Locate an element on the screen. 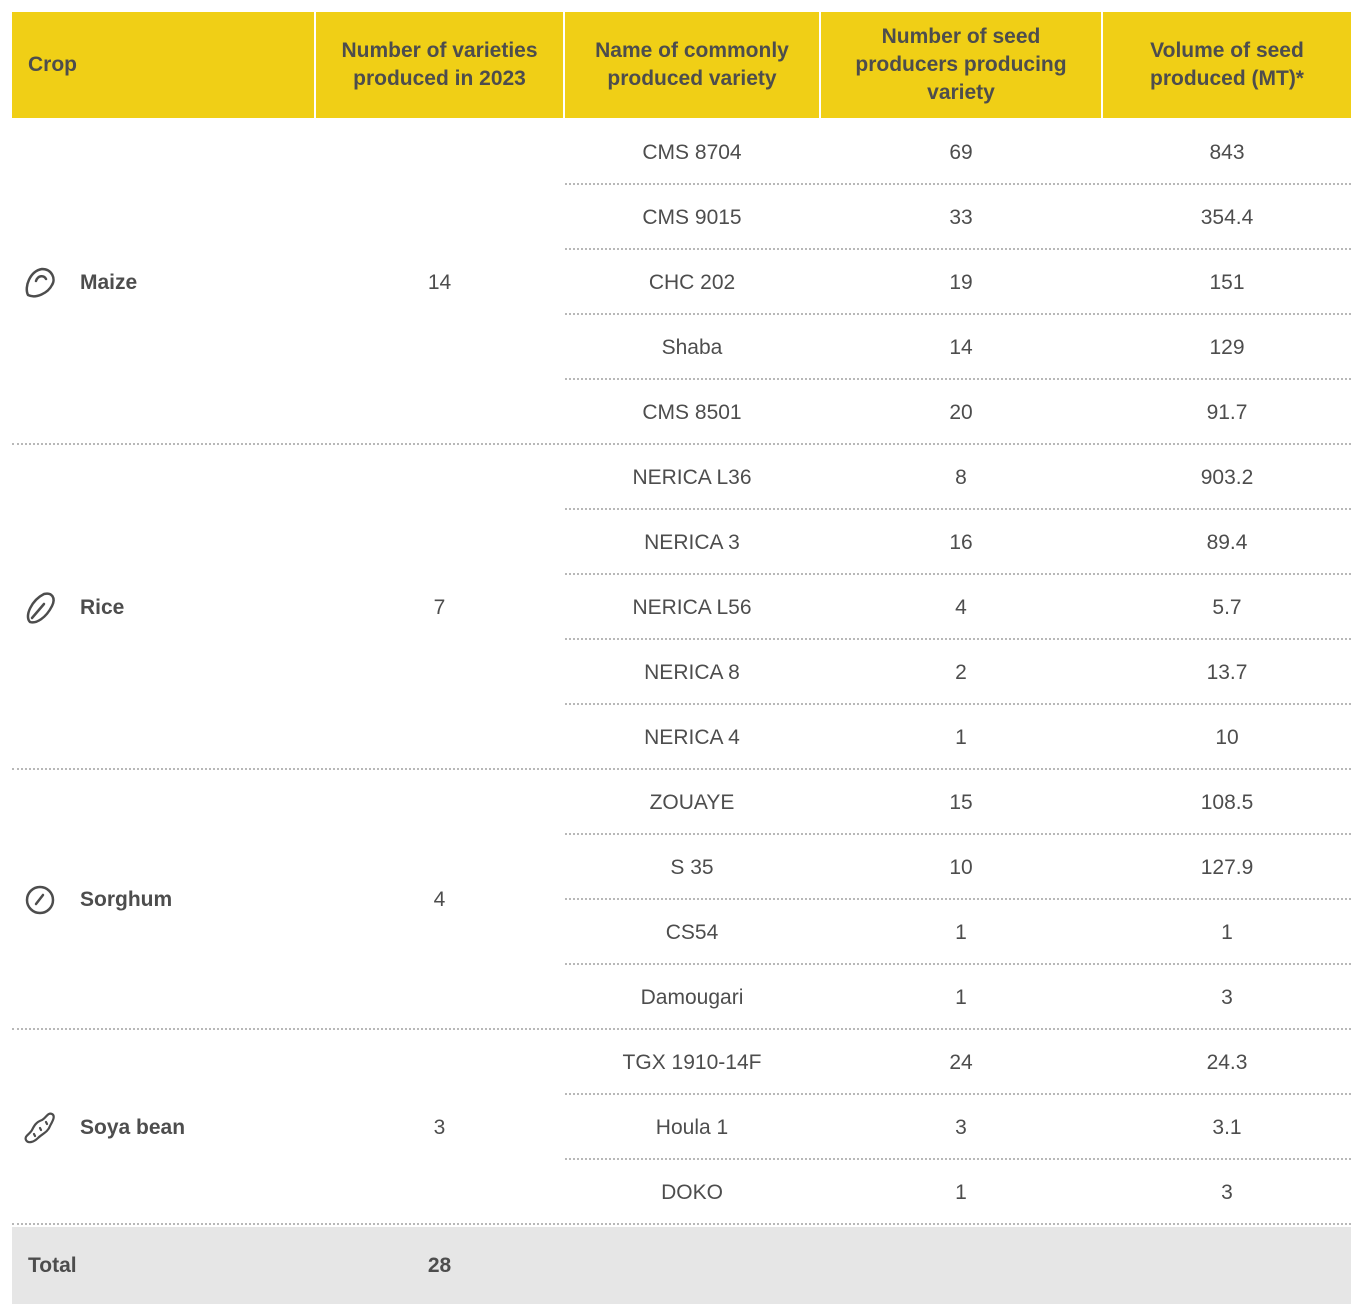 The image size is (1351, 1304). producers: 19 is located at coordinates (961, 282).